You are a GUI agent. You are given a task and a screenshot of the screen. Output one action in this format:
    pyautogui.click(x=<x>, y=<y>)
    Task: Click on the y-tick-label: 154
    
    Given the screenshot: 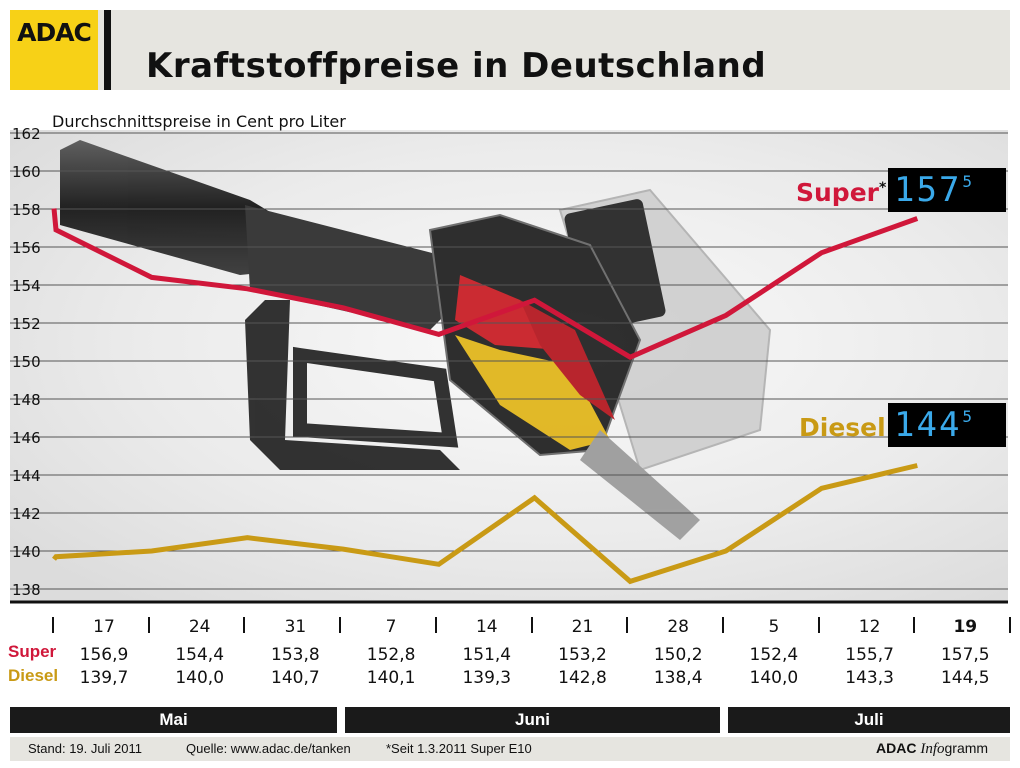 What is the action you would take?
    pyautogui.click(x=26, y=286)
    